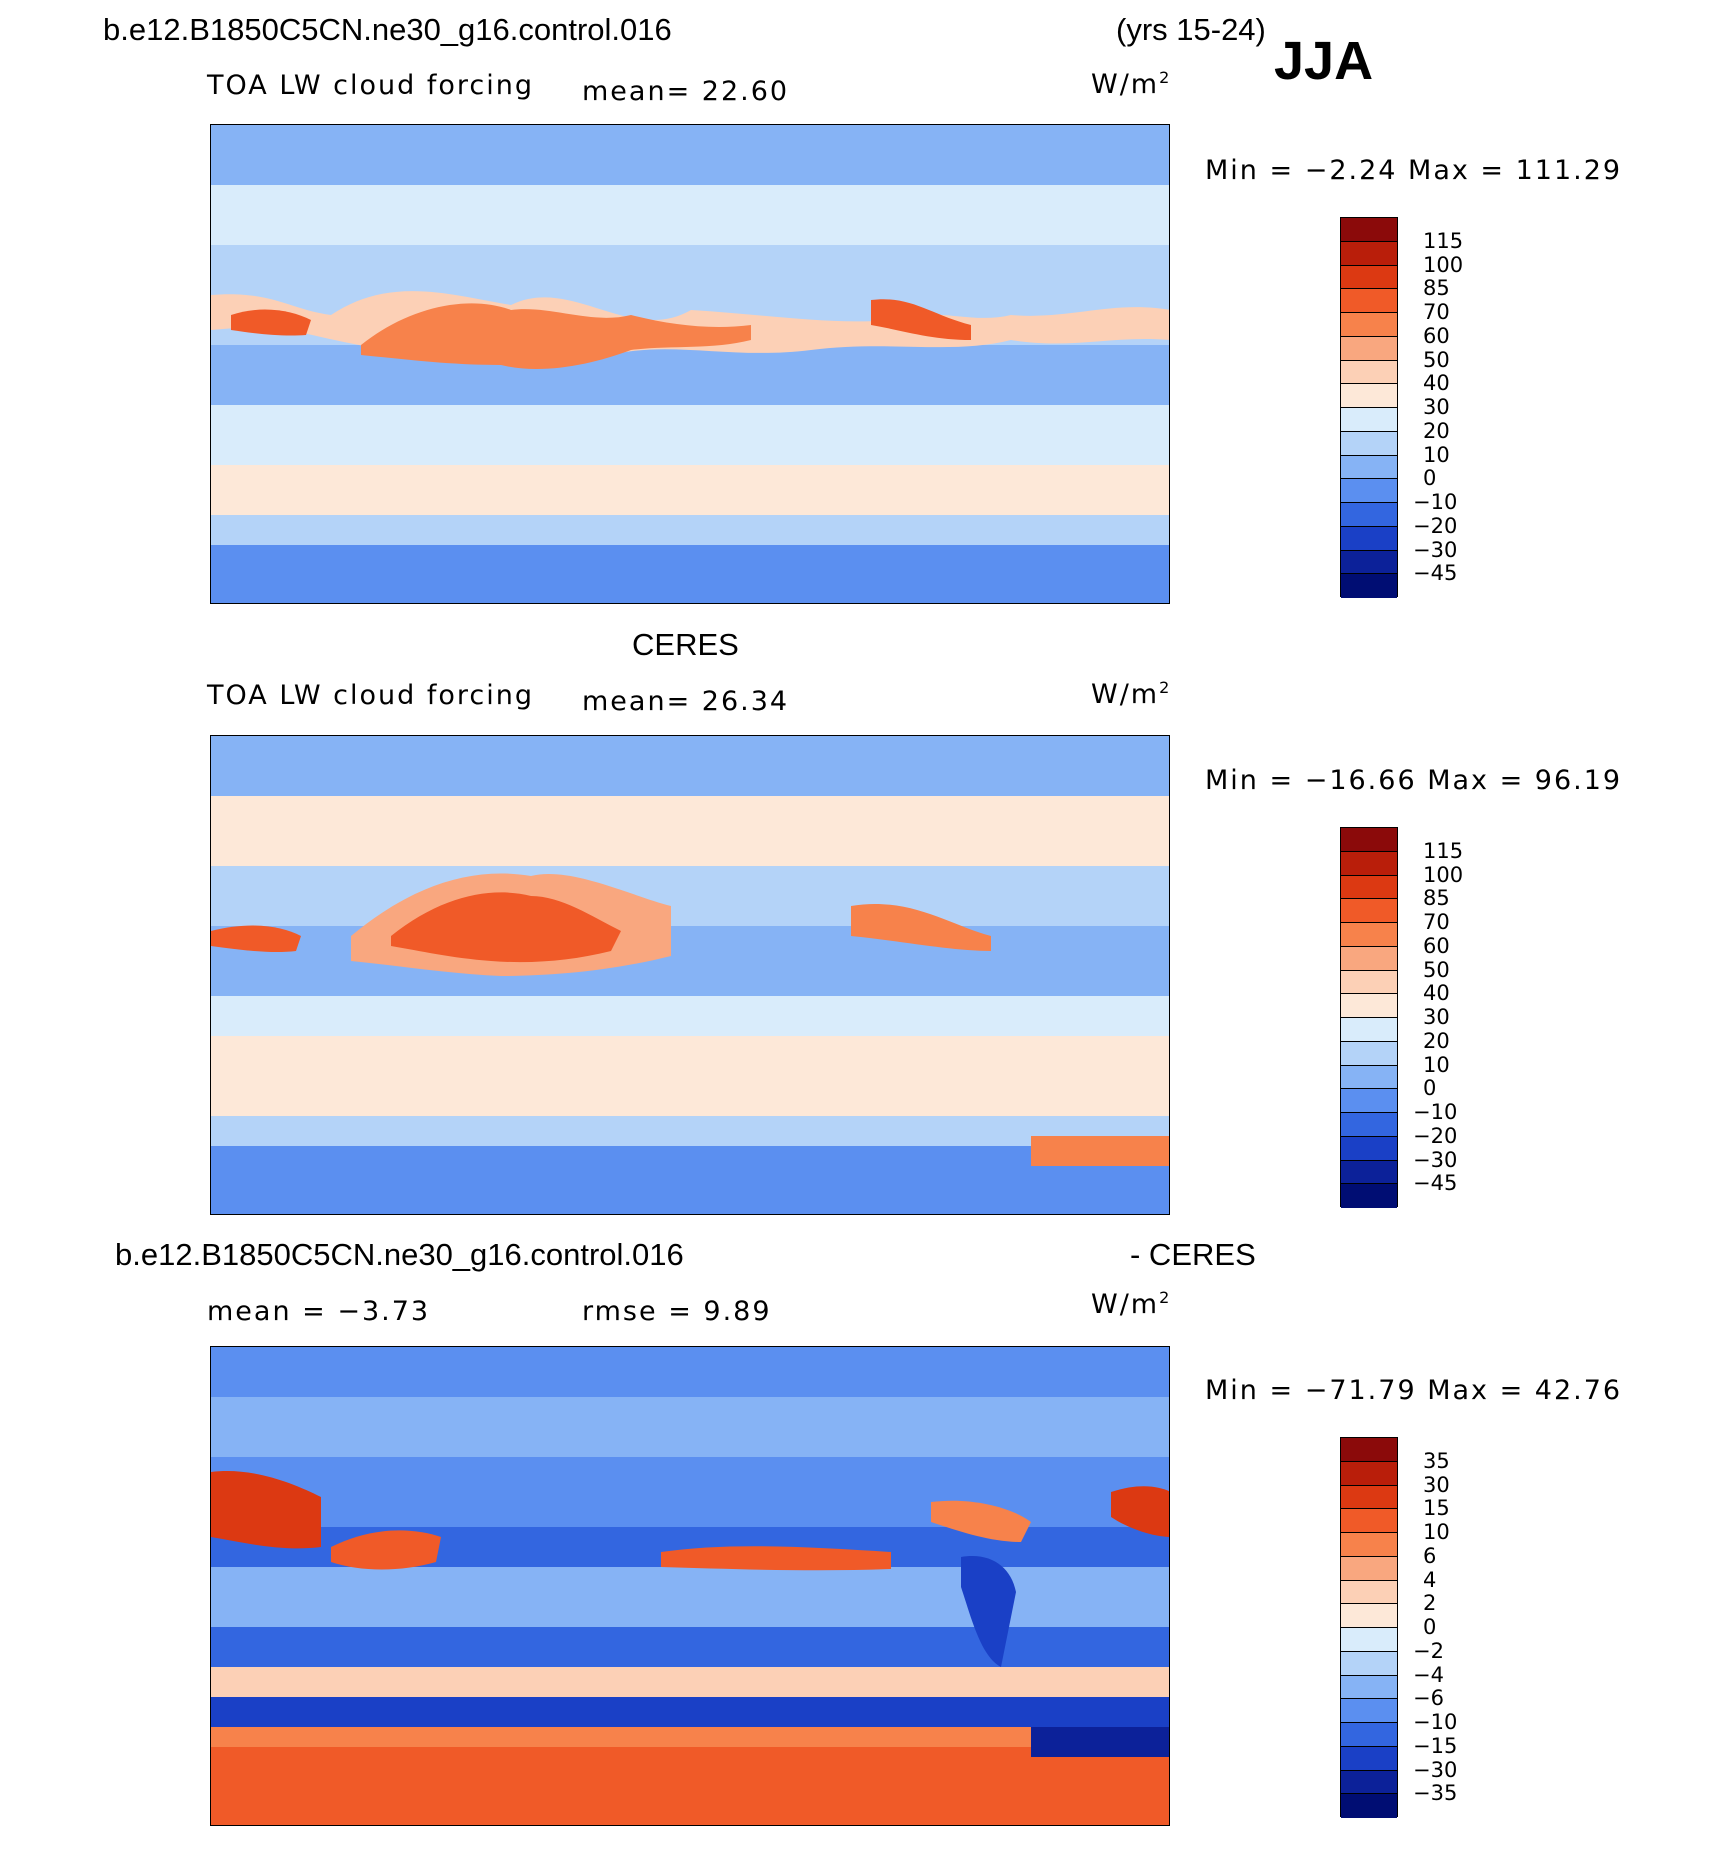 The image size is (1710, 1853). What do you see at coordinates (370, 695) in the screenshot?
I see `panel2-field-label: TOA LW cloud forcing` at bounding box center [370, 695].